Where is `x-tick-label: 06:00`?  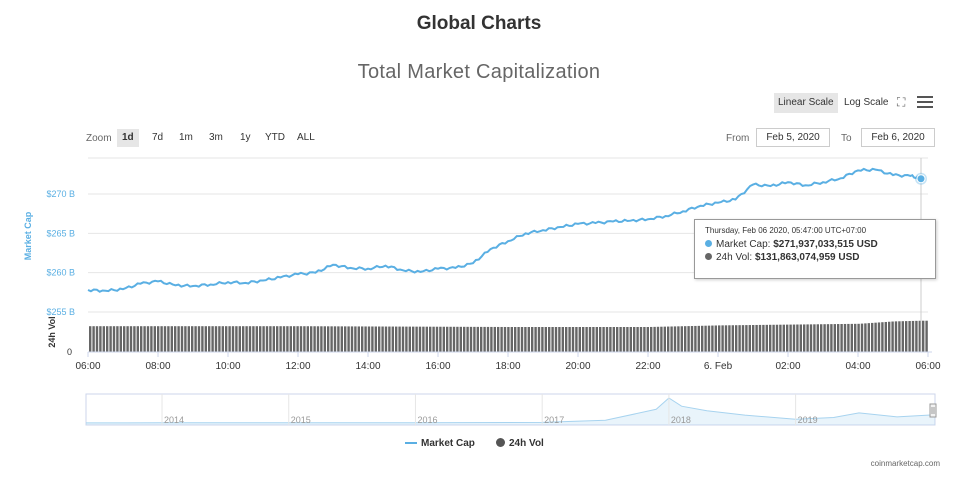
x-tick-label: 06:00 is located at coordinates (87, 366).